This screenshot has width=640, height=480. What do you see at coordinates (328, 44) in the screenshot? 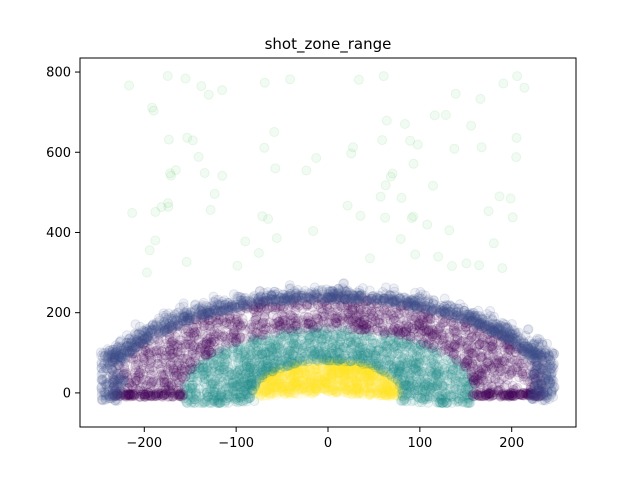
I see `chart-title: shot_zone_range` at bounding box center [328, 44].